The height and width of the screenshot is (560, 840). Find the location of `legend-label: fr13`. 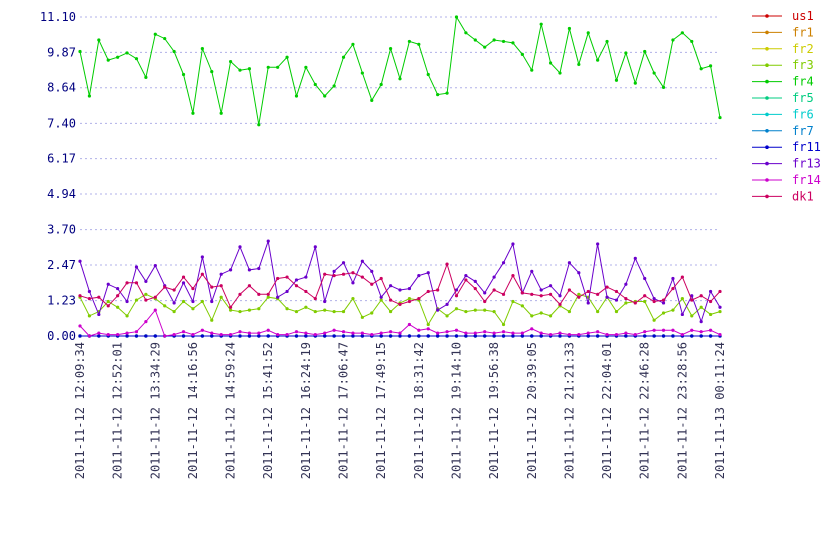

legend-label: fr13 is located at coordinates (806, 164).